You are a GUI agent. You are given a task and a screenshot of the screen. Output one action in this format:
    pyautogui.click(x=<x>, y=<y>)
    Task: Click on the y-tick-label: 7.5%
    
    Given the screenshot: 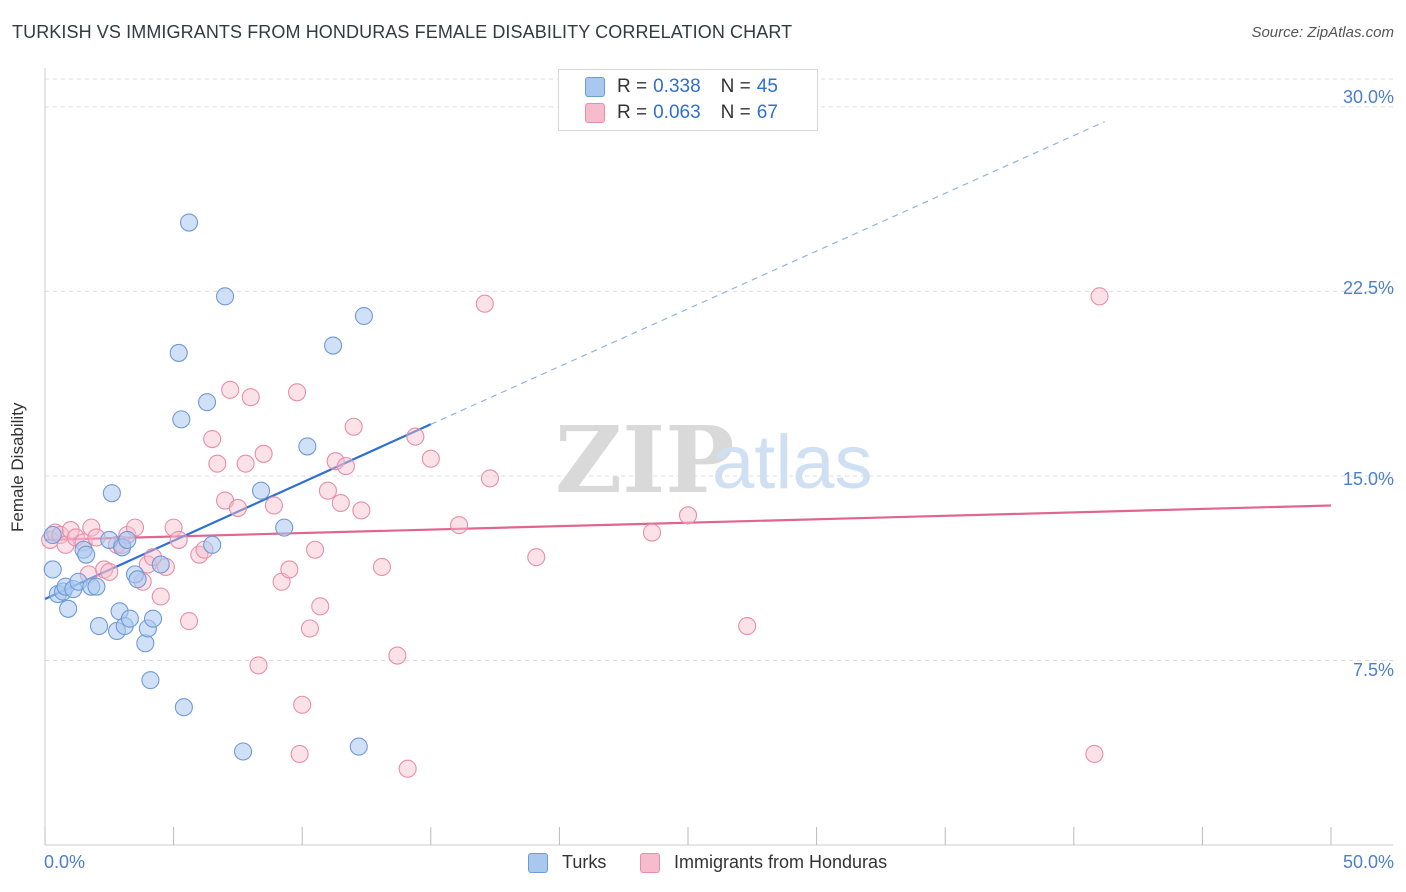 What is the action you would take?
    pyautogui.click(x=1373, y=670)
    